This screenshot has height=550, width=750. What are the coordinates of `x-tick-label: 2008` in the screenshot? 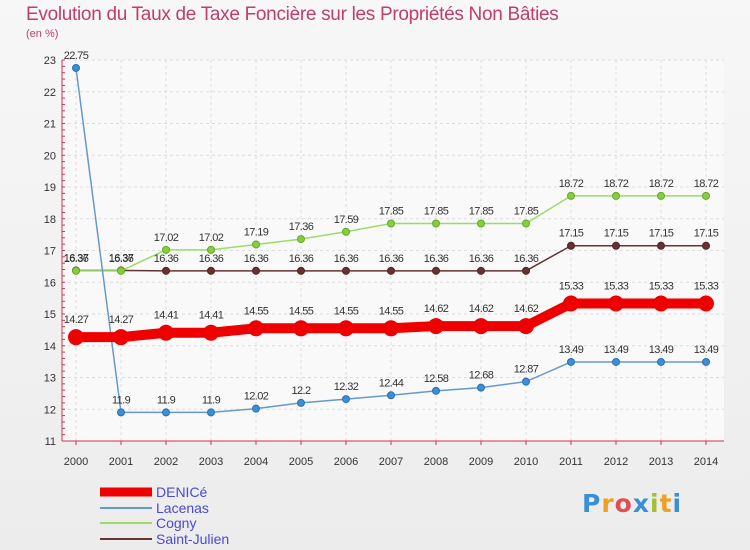 It's located at (436, 462).